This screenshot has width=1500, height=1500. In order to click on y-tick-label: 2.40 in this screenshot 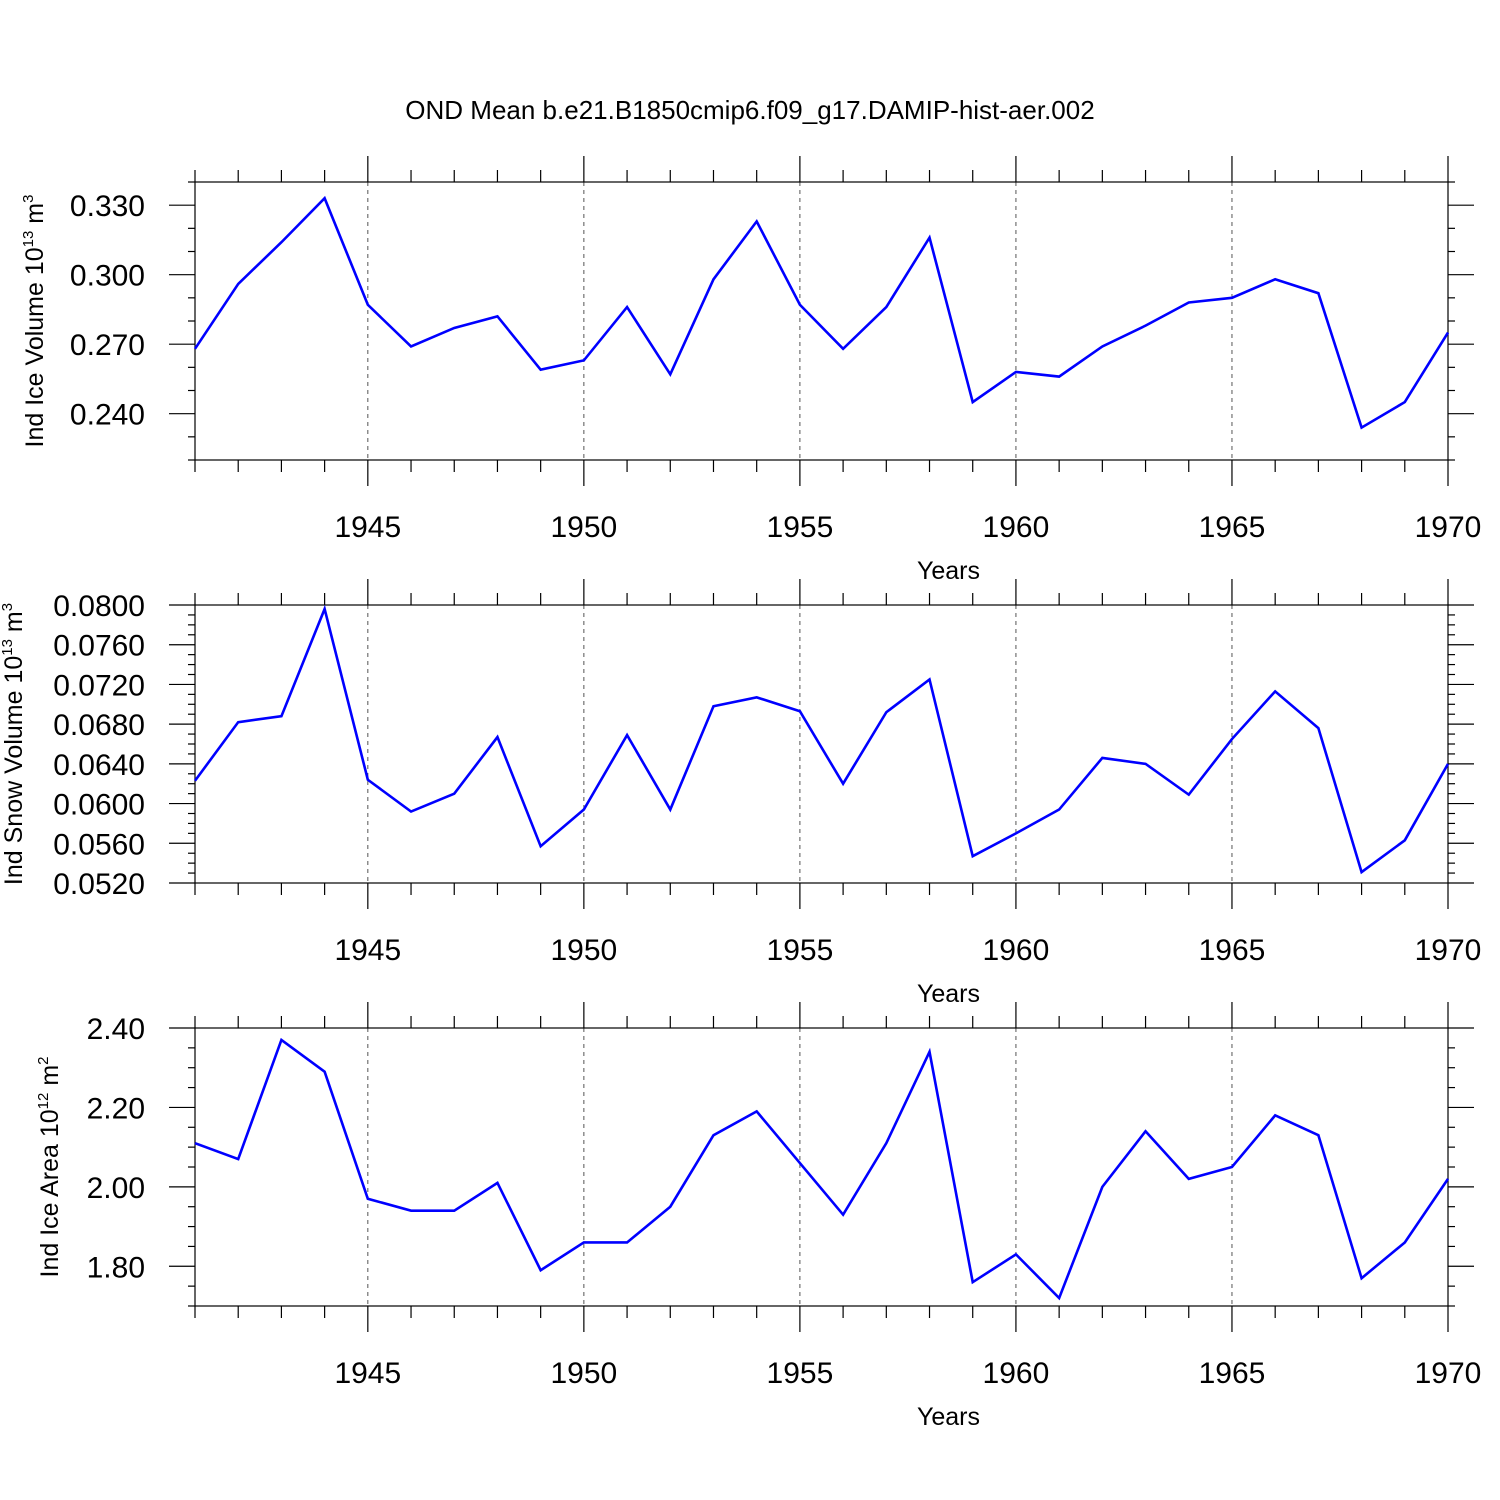, I will do `click(116, 1029)`.